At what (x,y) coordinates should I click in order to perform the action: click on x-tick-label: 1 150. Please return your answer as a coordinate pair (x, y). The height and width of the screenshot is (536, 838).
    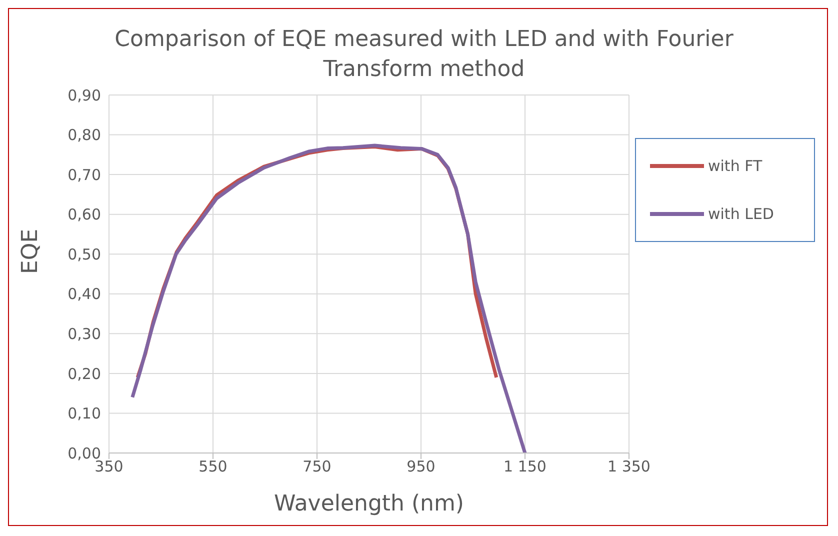
    Looking at the image, I should click on (525, 467).